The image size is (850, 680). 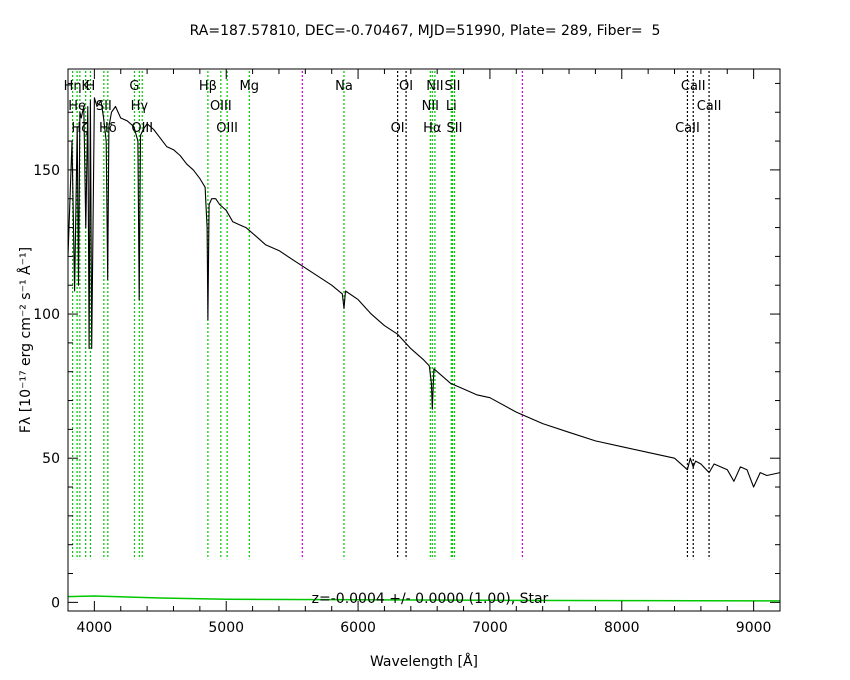 I want to click on line-label: Na, so click(x=344, y=86).